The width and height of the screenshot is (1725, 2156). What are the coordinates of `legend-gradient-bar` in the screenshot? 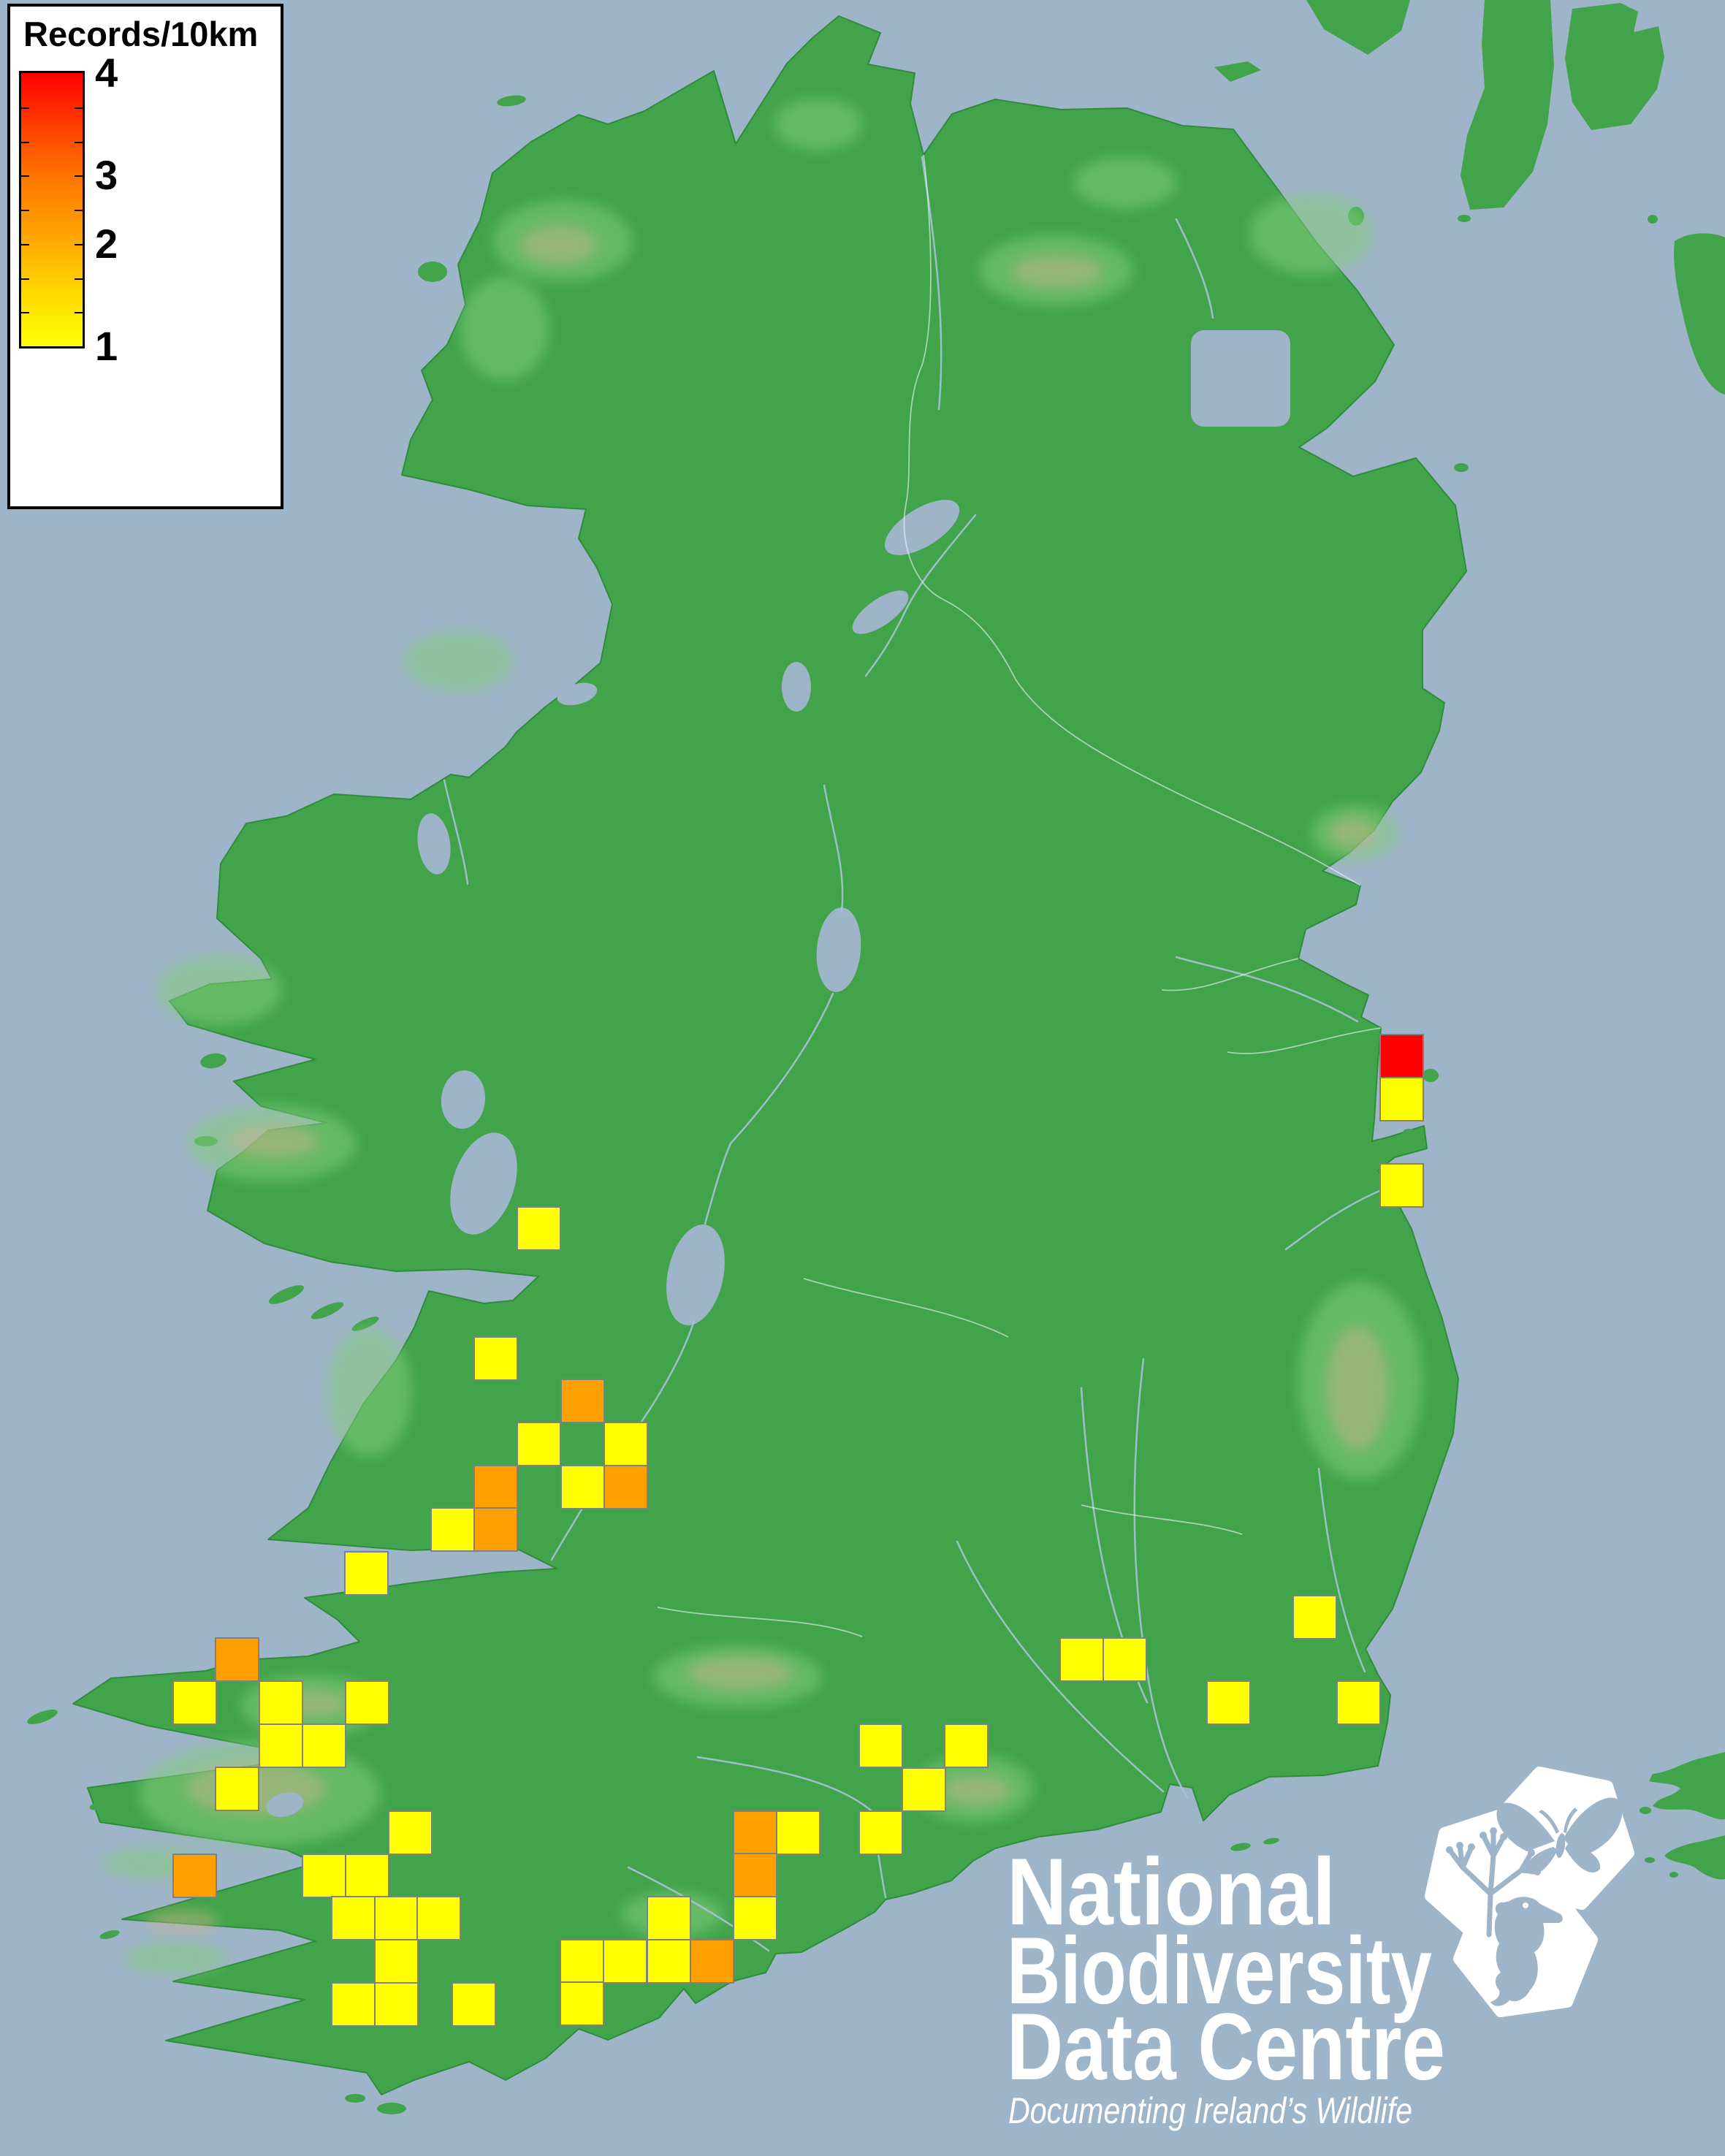 It's located at (52, 209).